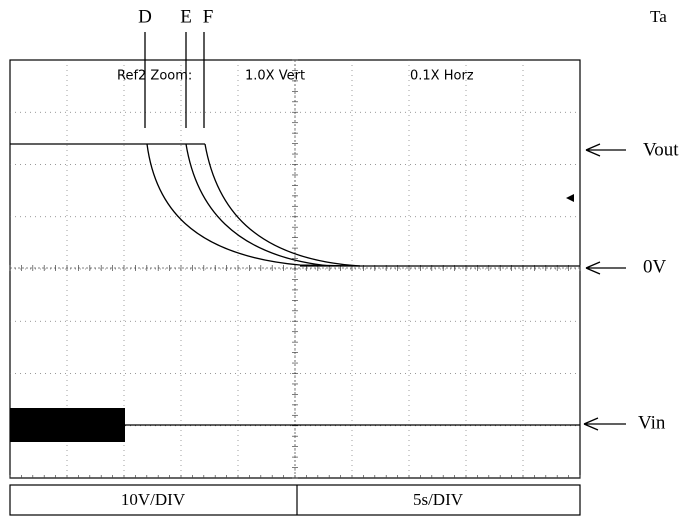 This screenshot has width=691, height=516. I want to click on trace-d, so click(253, 205).